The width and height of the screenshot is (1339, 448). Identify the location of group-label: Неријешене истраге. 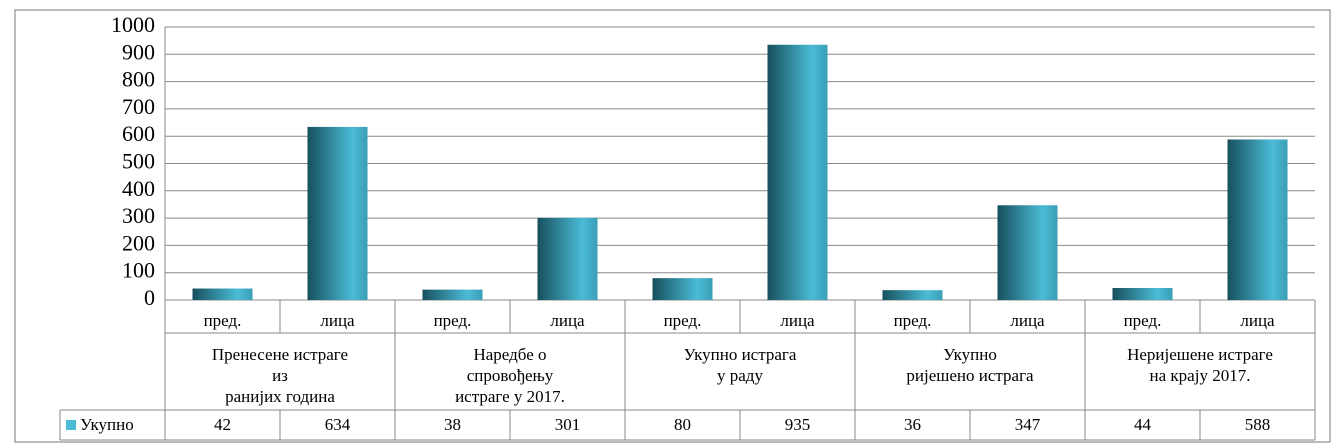
(1200, 354).